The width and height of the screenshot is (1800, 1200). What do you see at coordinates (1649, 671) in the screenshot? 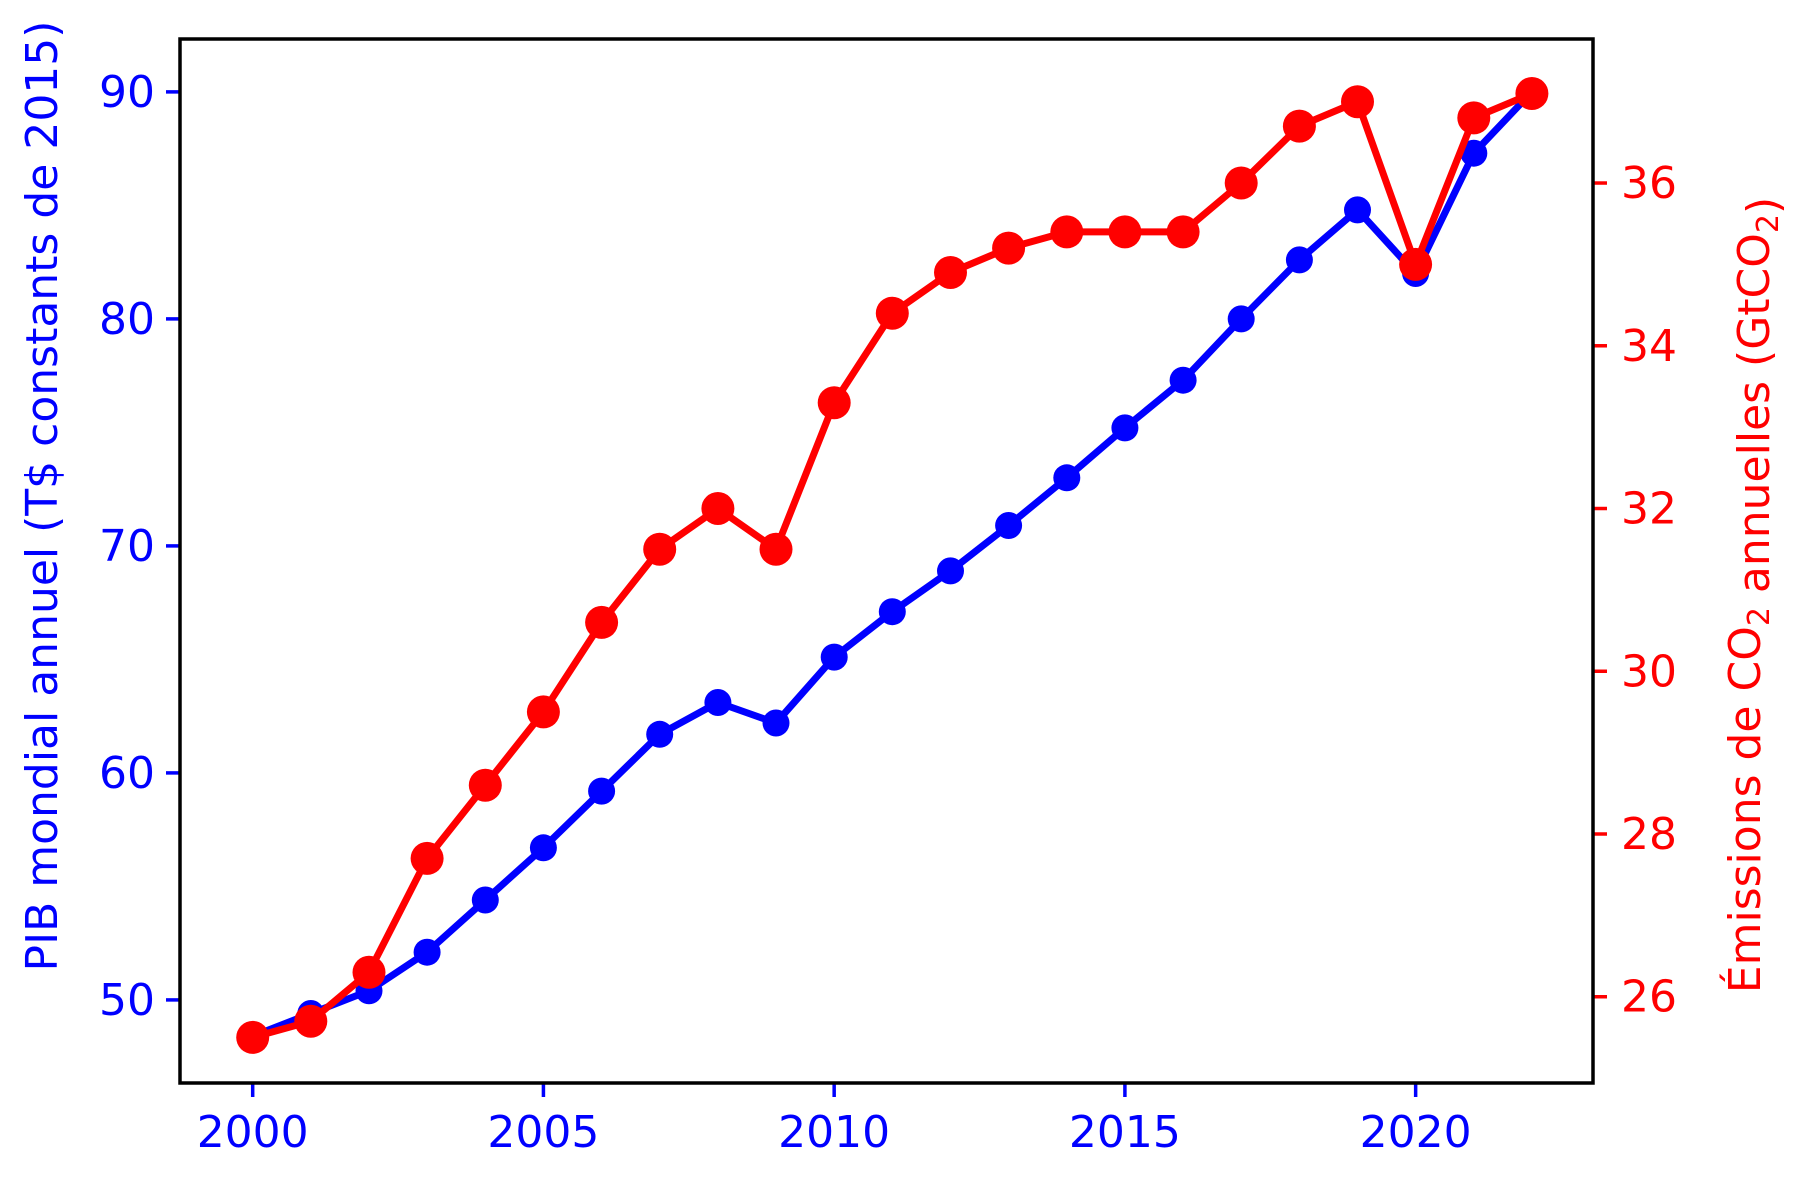
I see `right-tick-label: 30` at bounding box center [1649, 671].